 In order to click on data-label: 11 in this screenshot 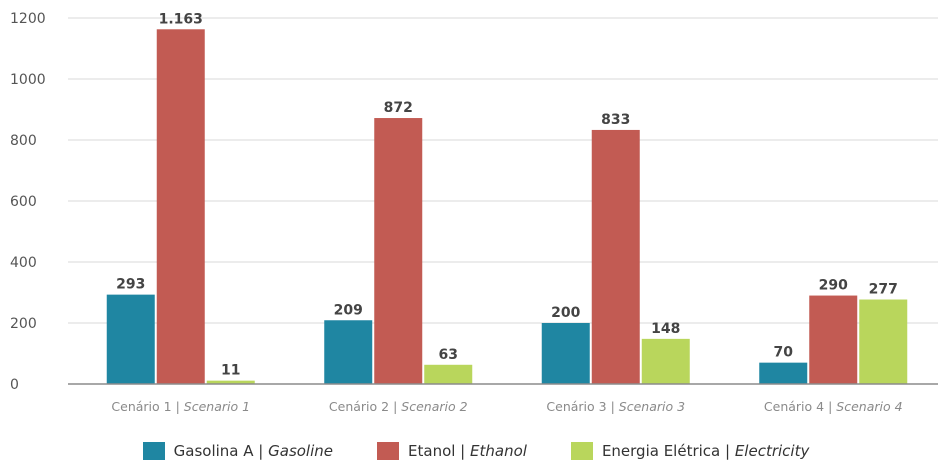, I will do `click(230, 371)`.